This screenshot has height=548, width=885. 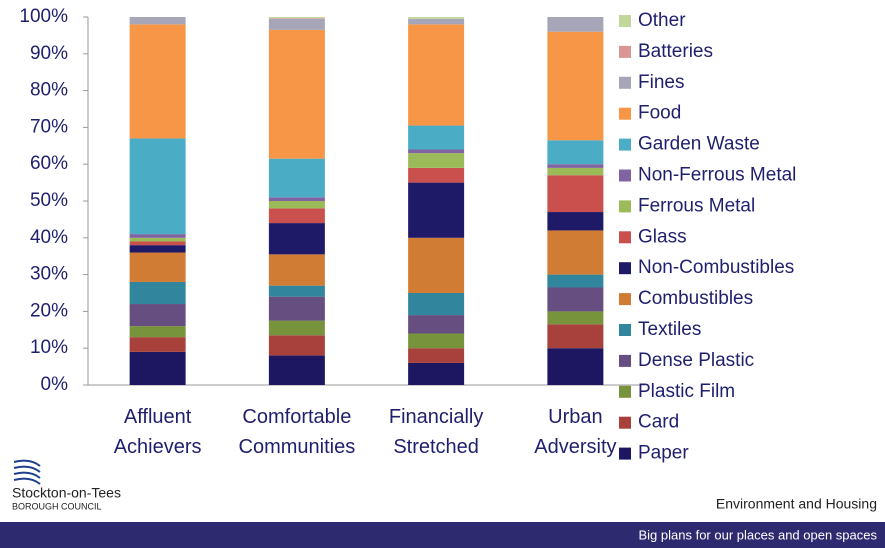 What do you see at coordinates (49, 237) in the screenshot?
I see `y-tick-label: 40%` at bounding box center [49, 237].